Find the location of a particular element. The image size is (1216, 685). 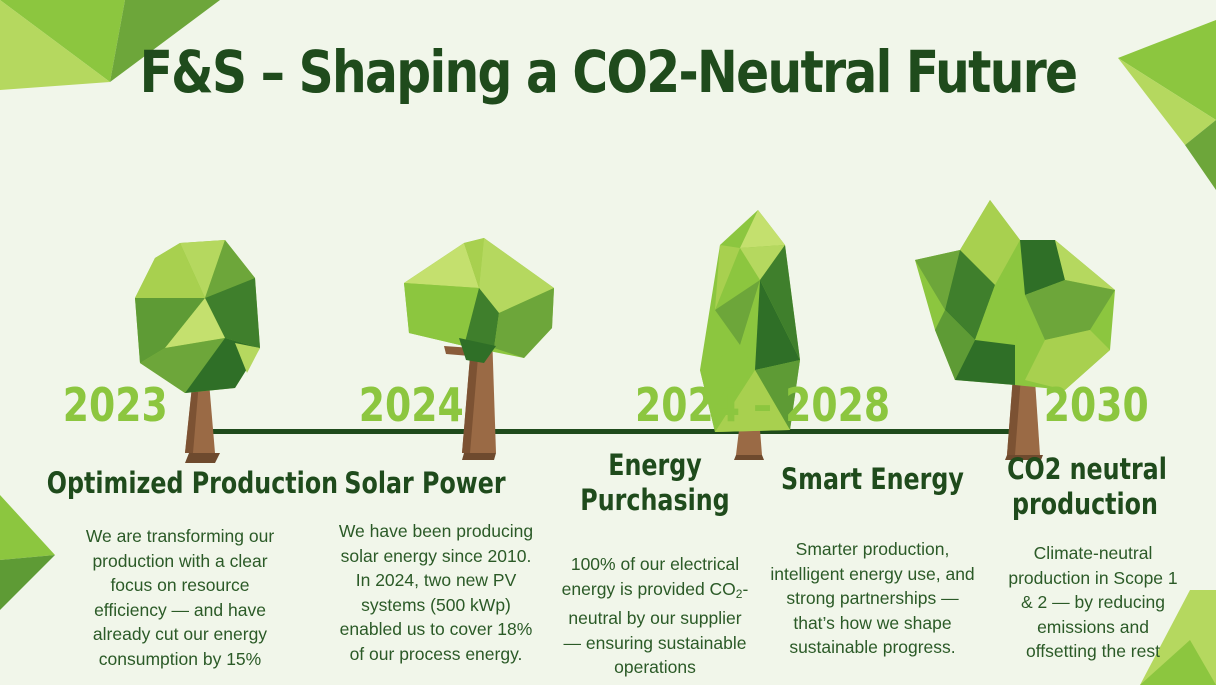

heading-line: Purchasing is located at coordinates (655, 500).